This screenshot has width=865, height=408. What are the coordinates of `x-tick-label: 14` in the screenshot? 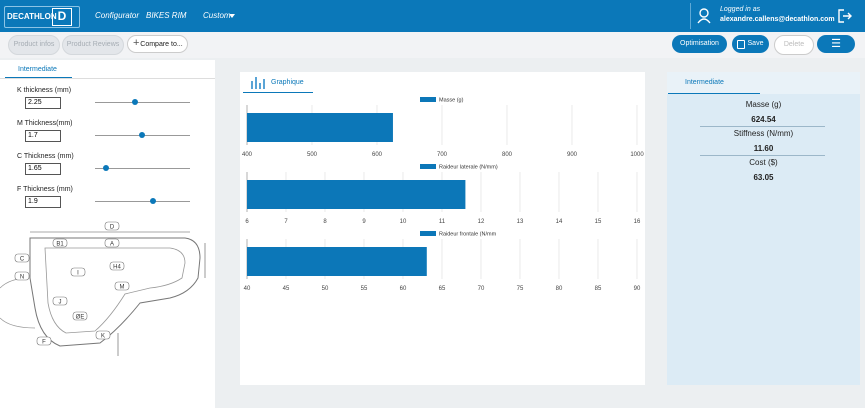 It's located at (559, 222).